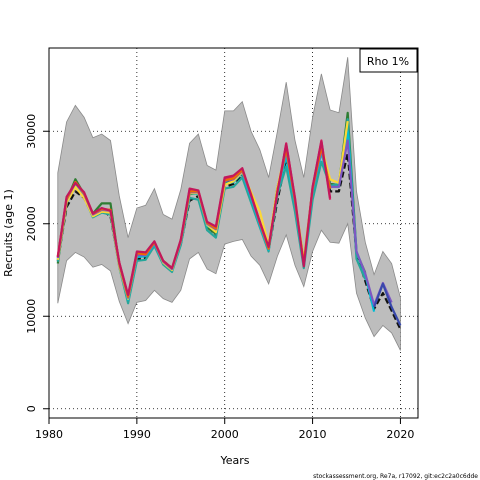 This screenshot has height=480, width=480. I want to click on legend-label: Rho 1%, so click(388, 61).